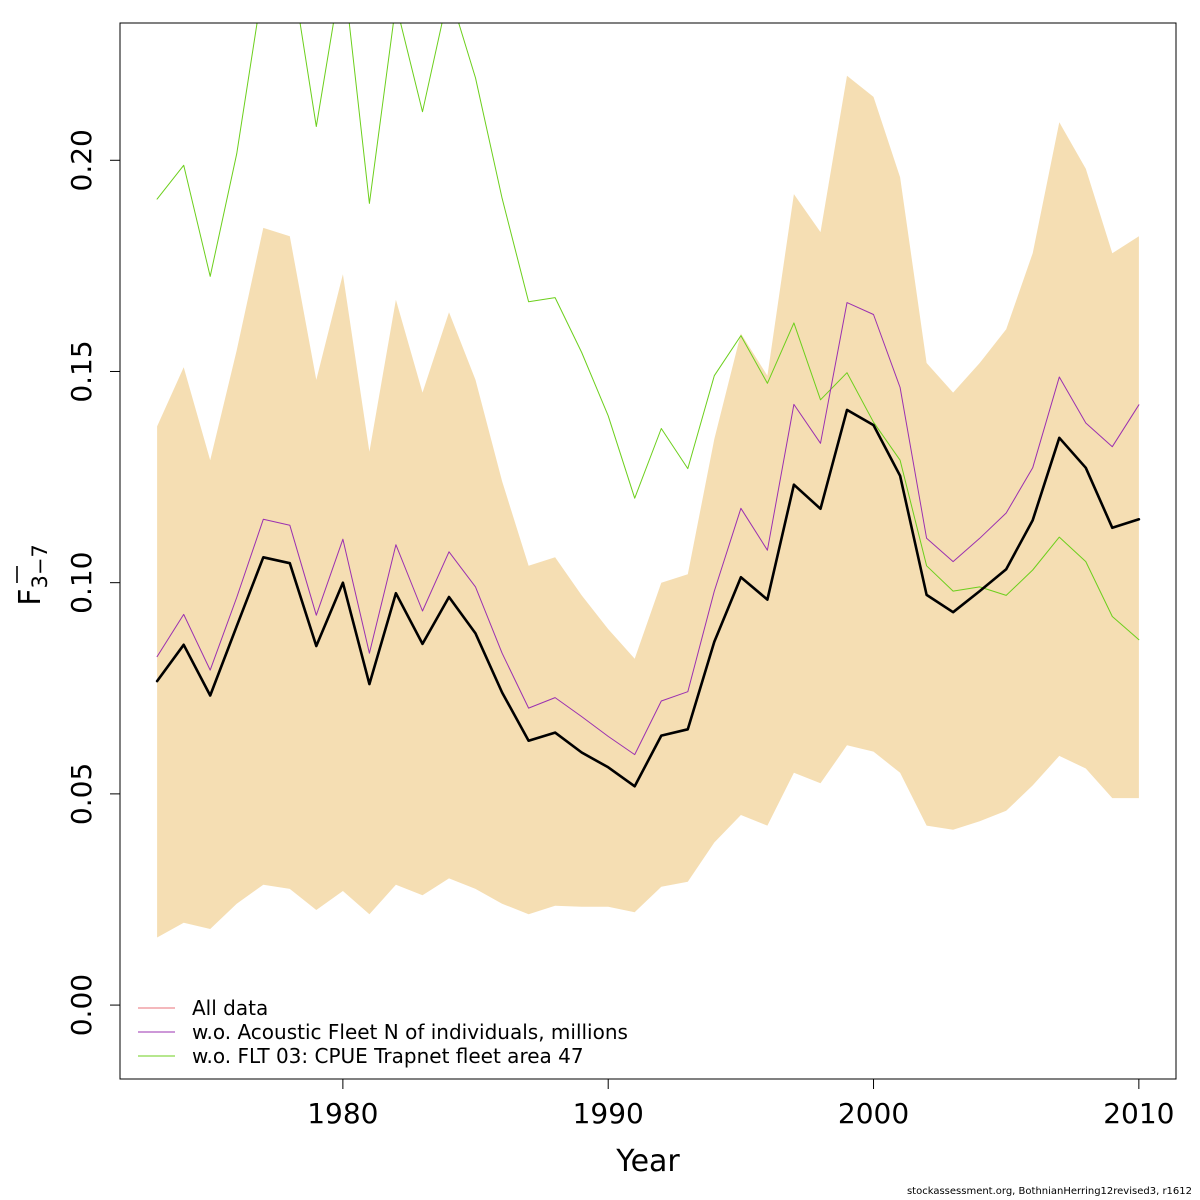  Describe the element at coordinates (873, 1113) in the screenshot. I see `x-tick-label-2000: 2000` at that location.